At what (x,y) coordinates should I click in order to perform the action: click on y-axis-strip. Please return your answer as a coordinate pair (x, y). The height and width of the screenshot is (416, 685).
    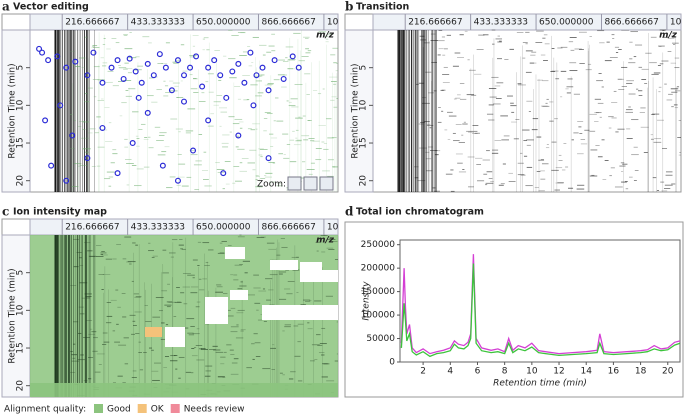
    Looking at the image, I should click on (16, 111).